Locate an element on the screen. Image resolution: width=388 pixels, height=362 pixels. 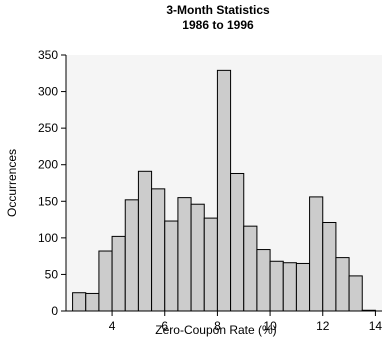
y-tick-label: 50 is located at coordinates (52, 274).